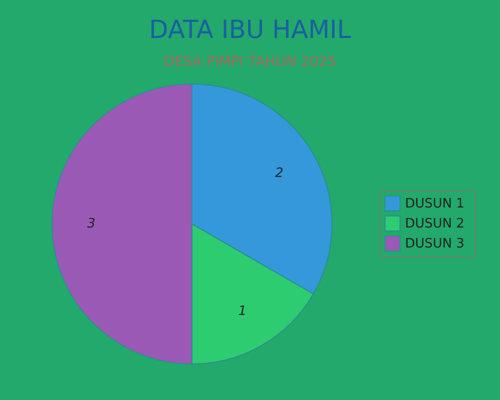  What do you see at coordinates (91, 224) in the screenshot?
I see `data-label: 3` at bounding box center [91, 224].